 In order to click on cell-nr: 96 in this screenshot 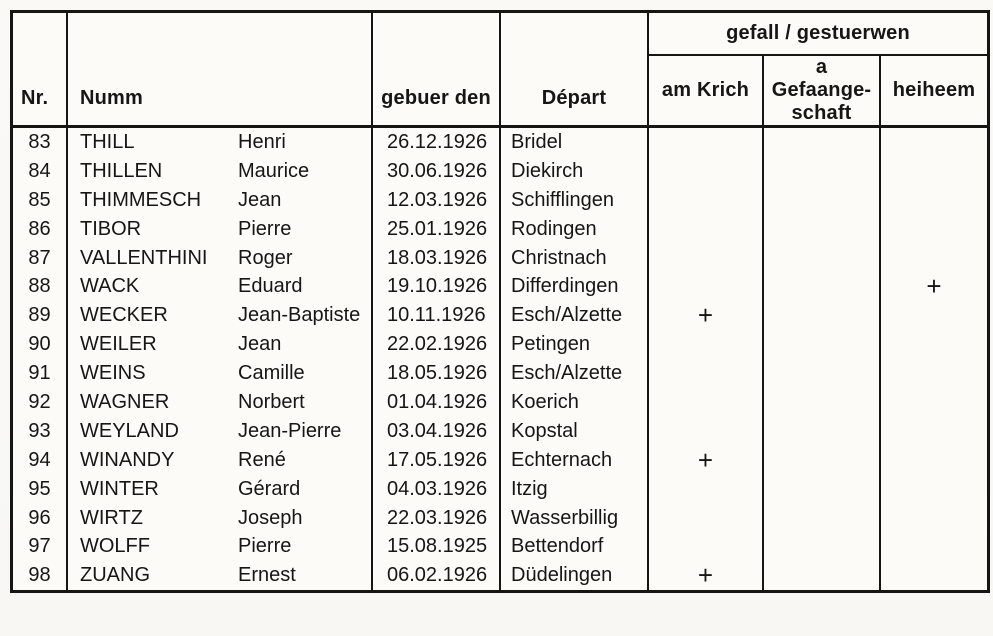, I will do `click(40, 518)`.